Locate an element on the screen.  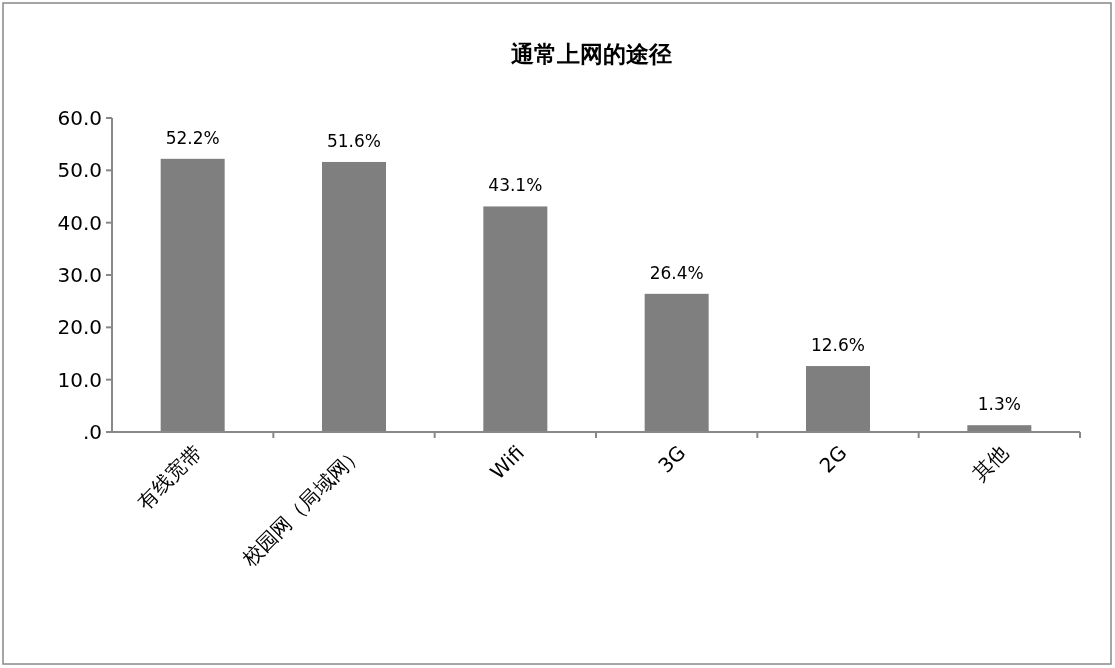
data-label: 26.4% is located at coordinates (676, 272).